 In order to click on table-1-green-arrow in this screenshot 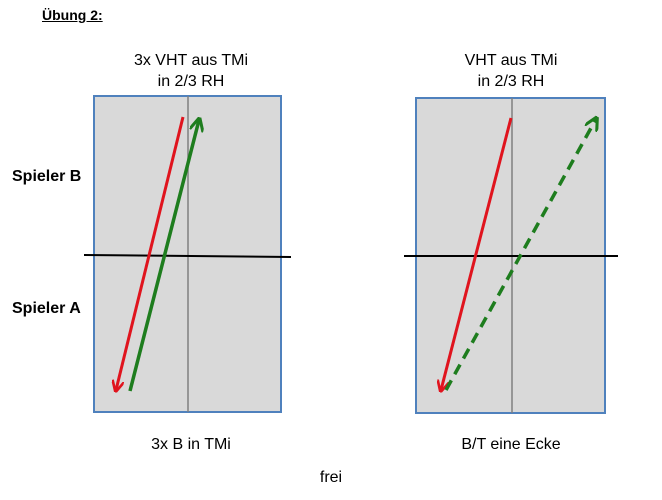, I will do `click(163, 256)`.